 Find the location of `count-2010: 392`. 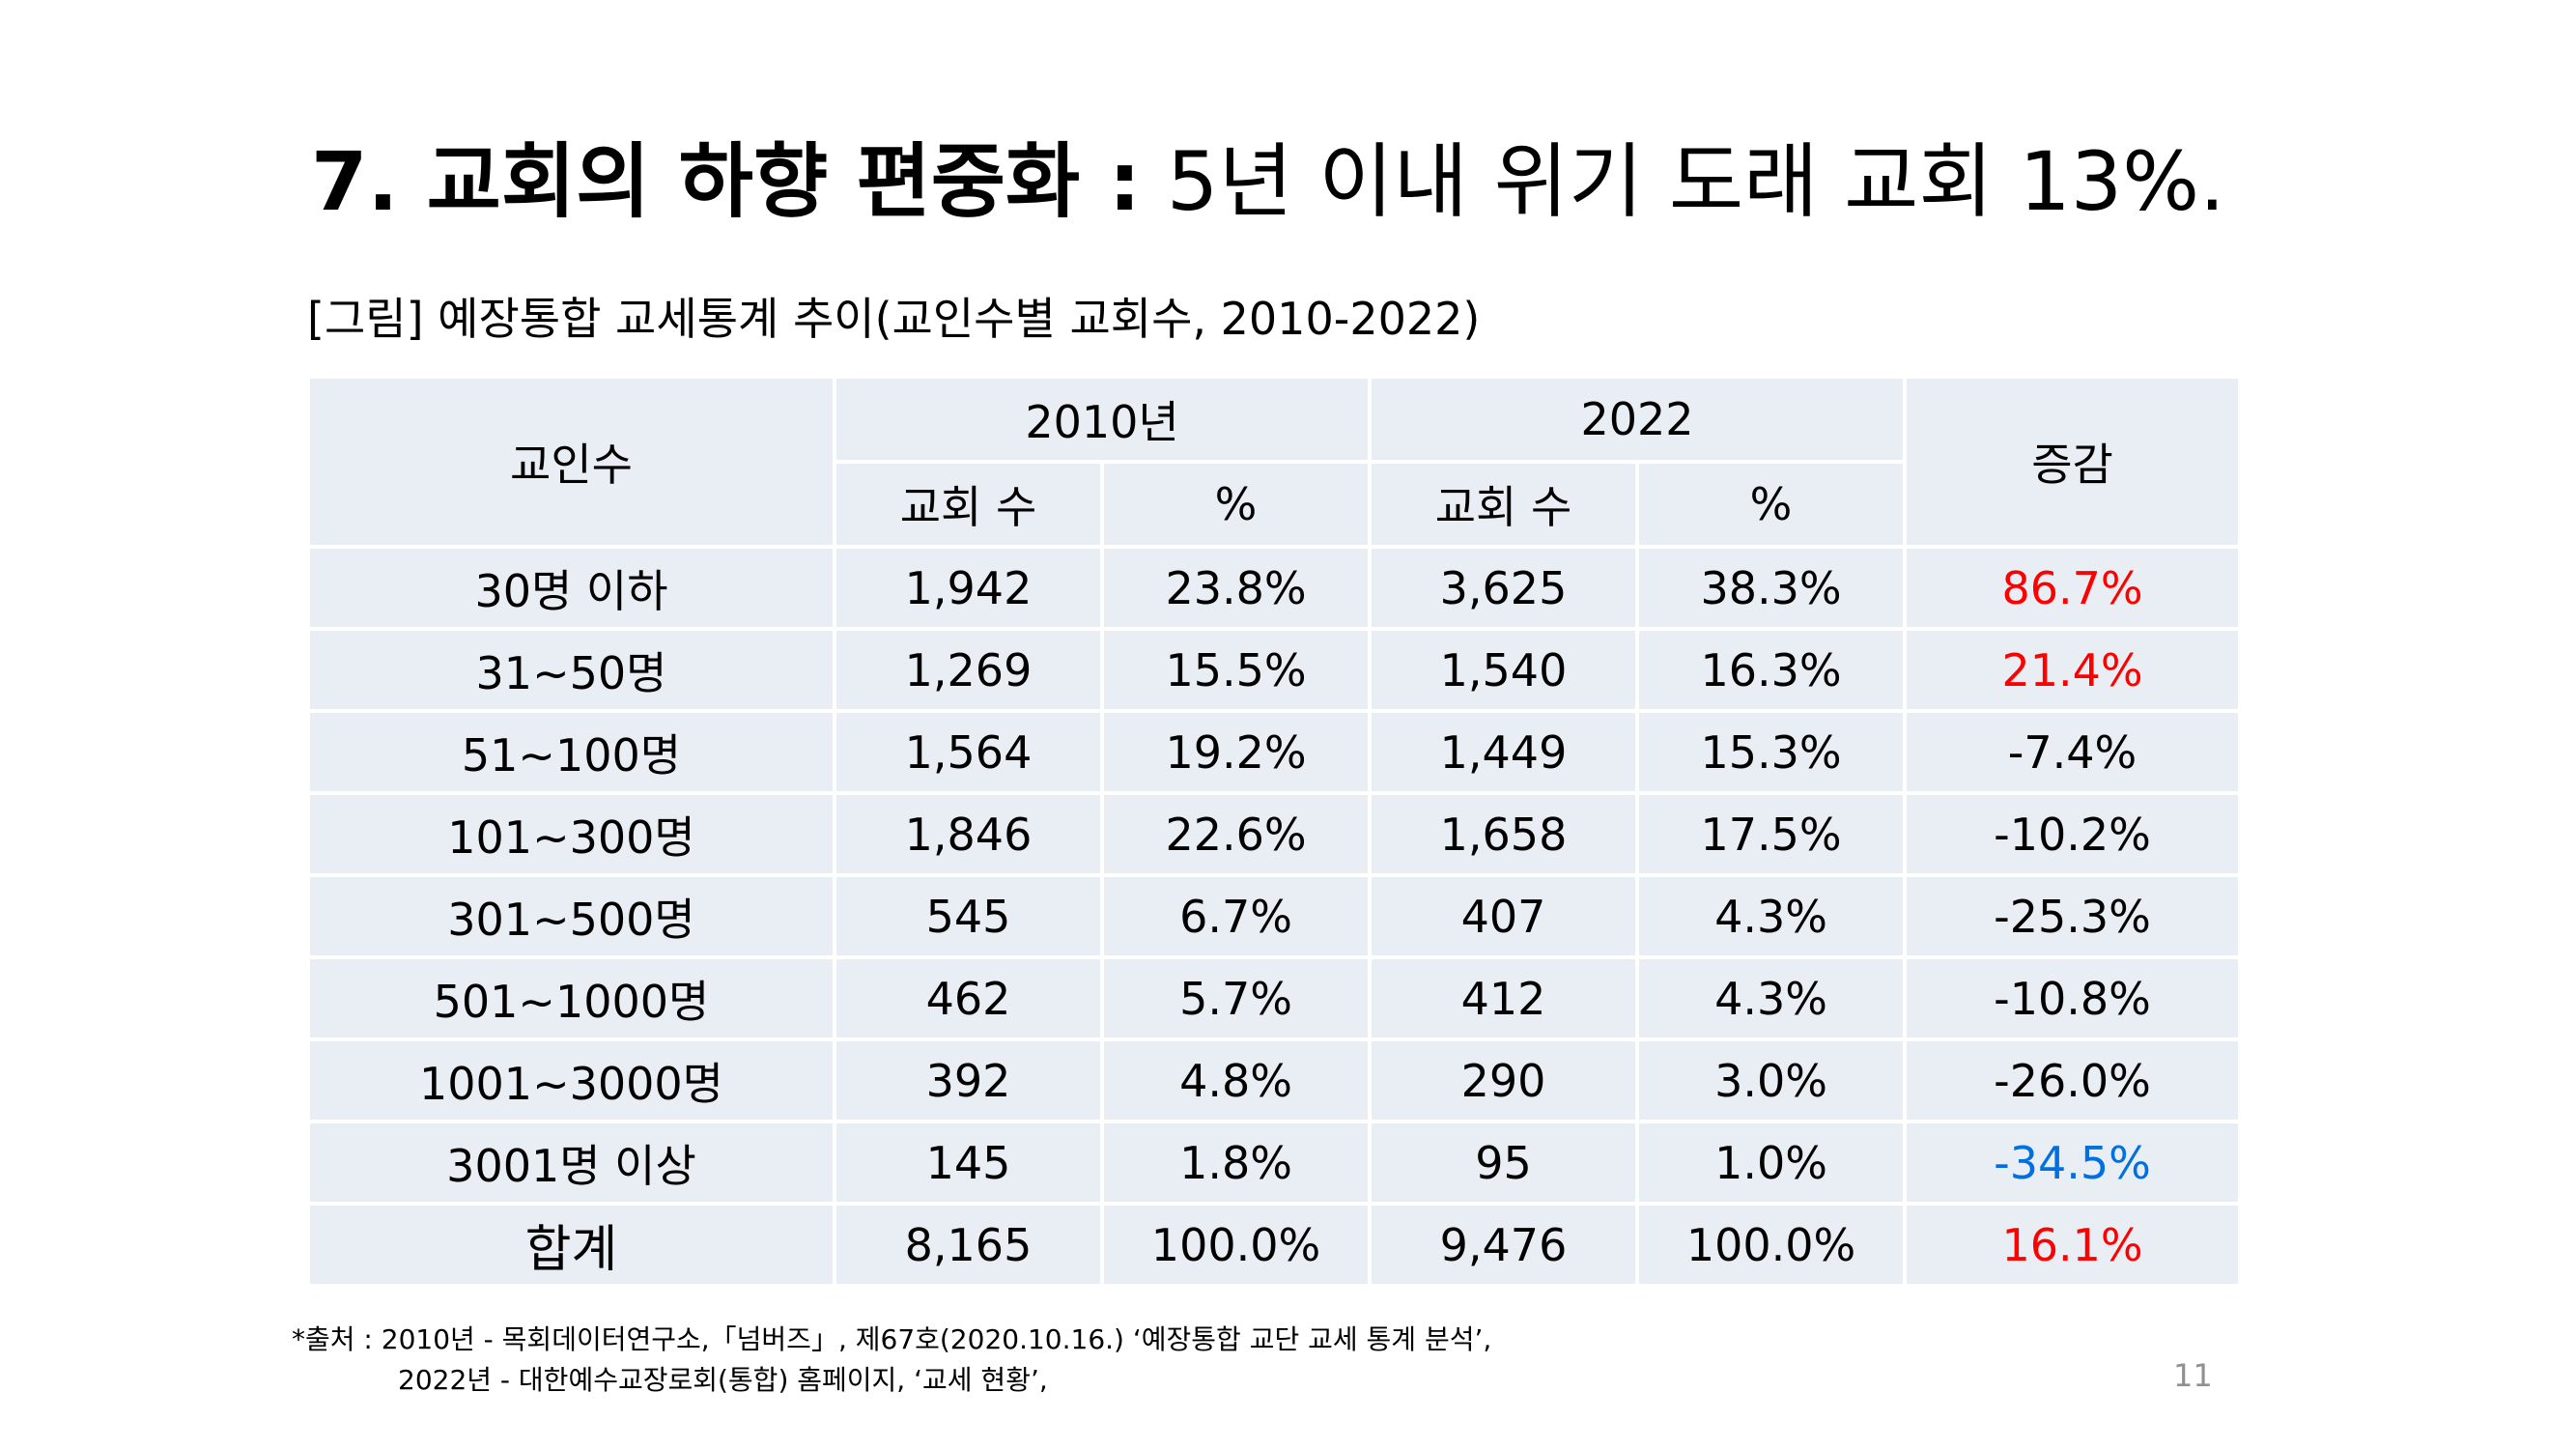

count-2010: 392 is located at coordinates (968, 1080).